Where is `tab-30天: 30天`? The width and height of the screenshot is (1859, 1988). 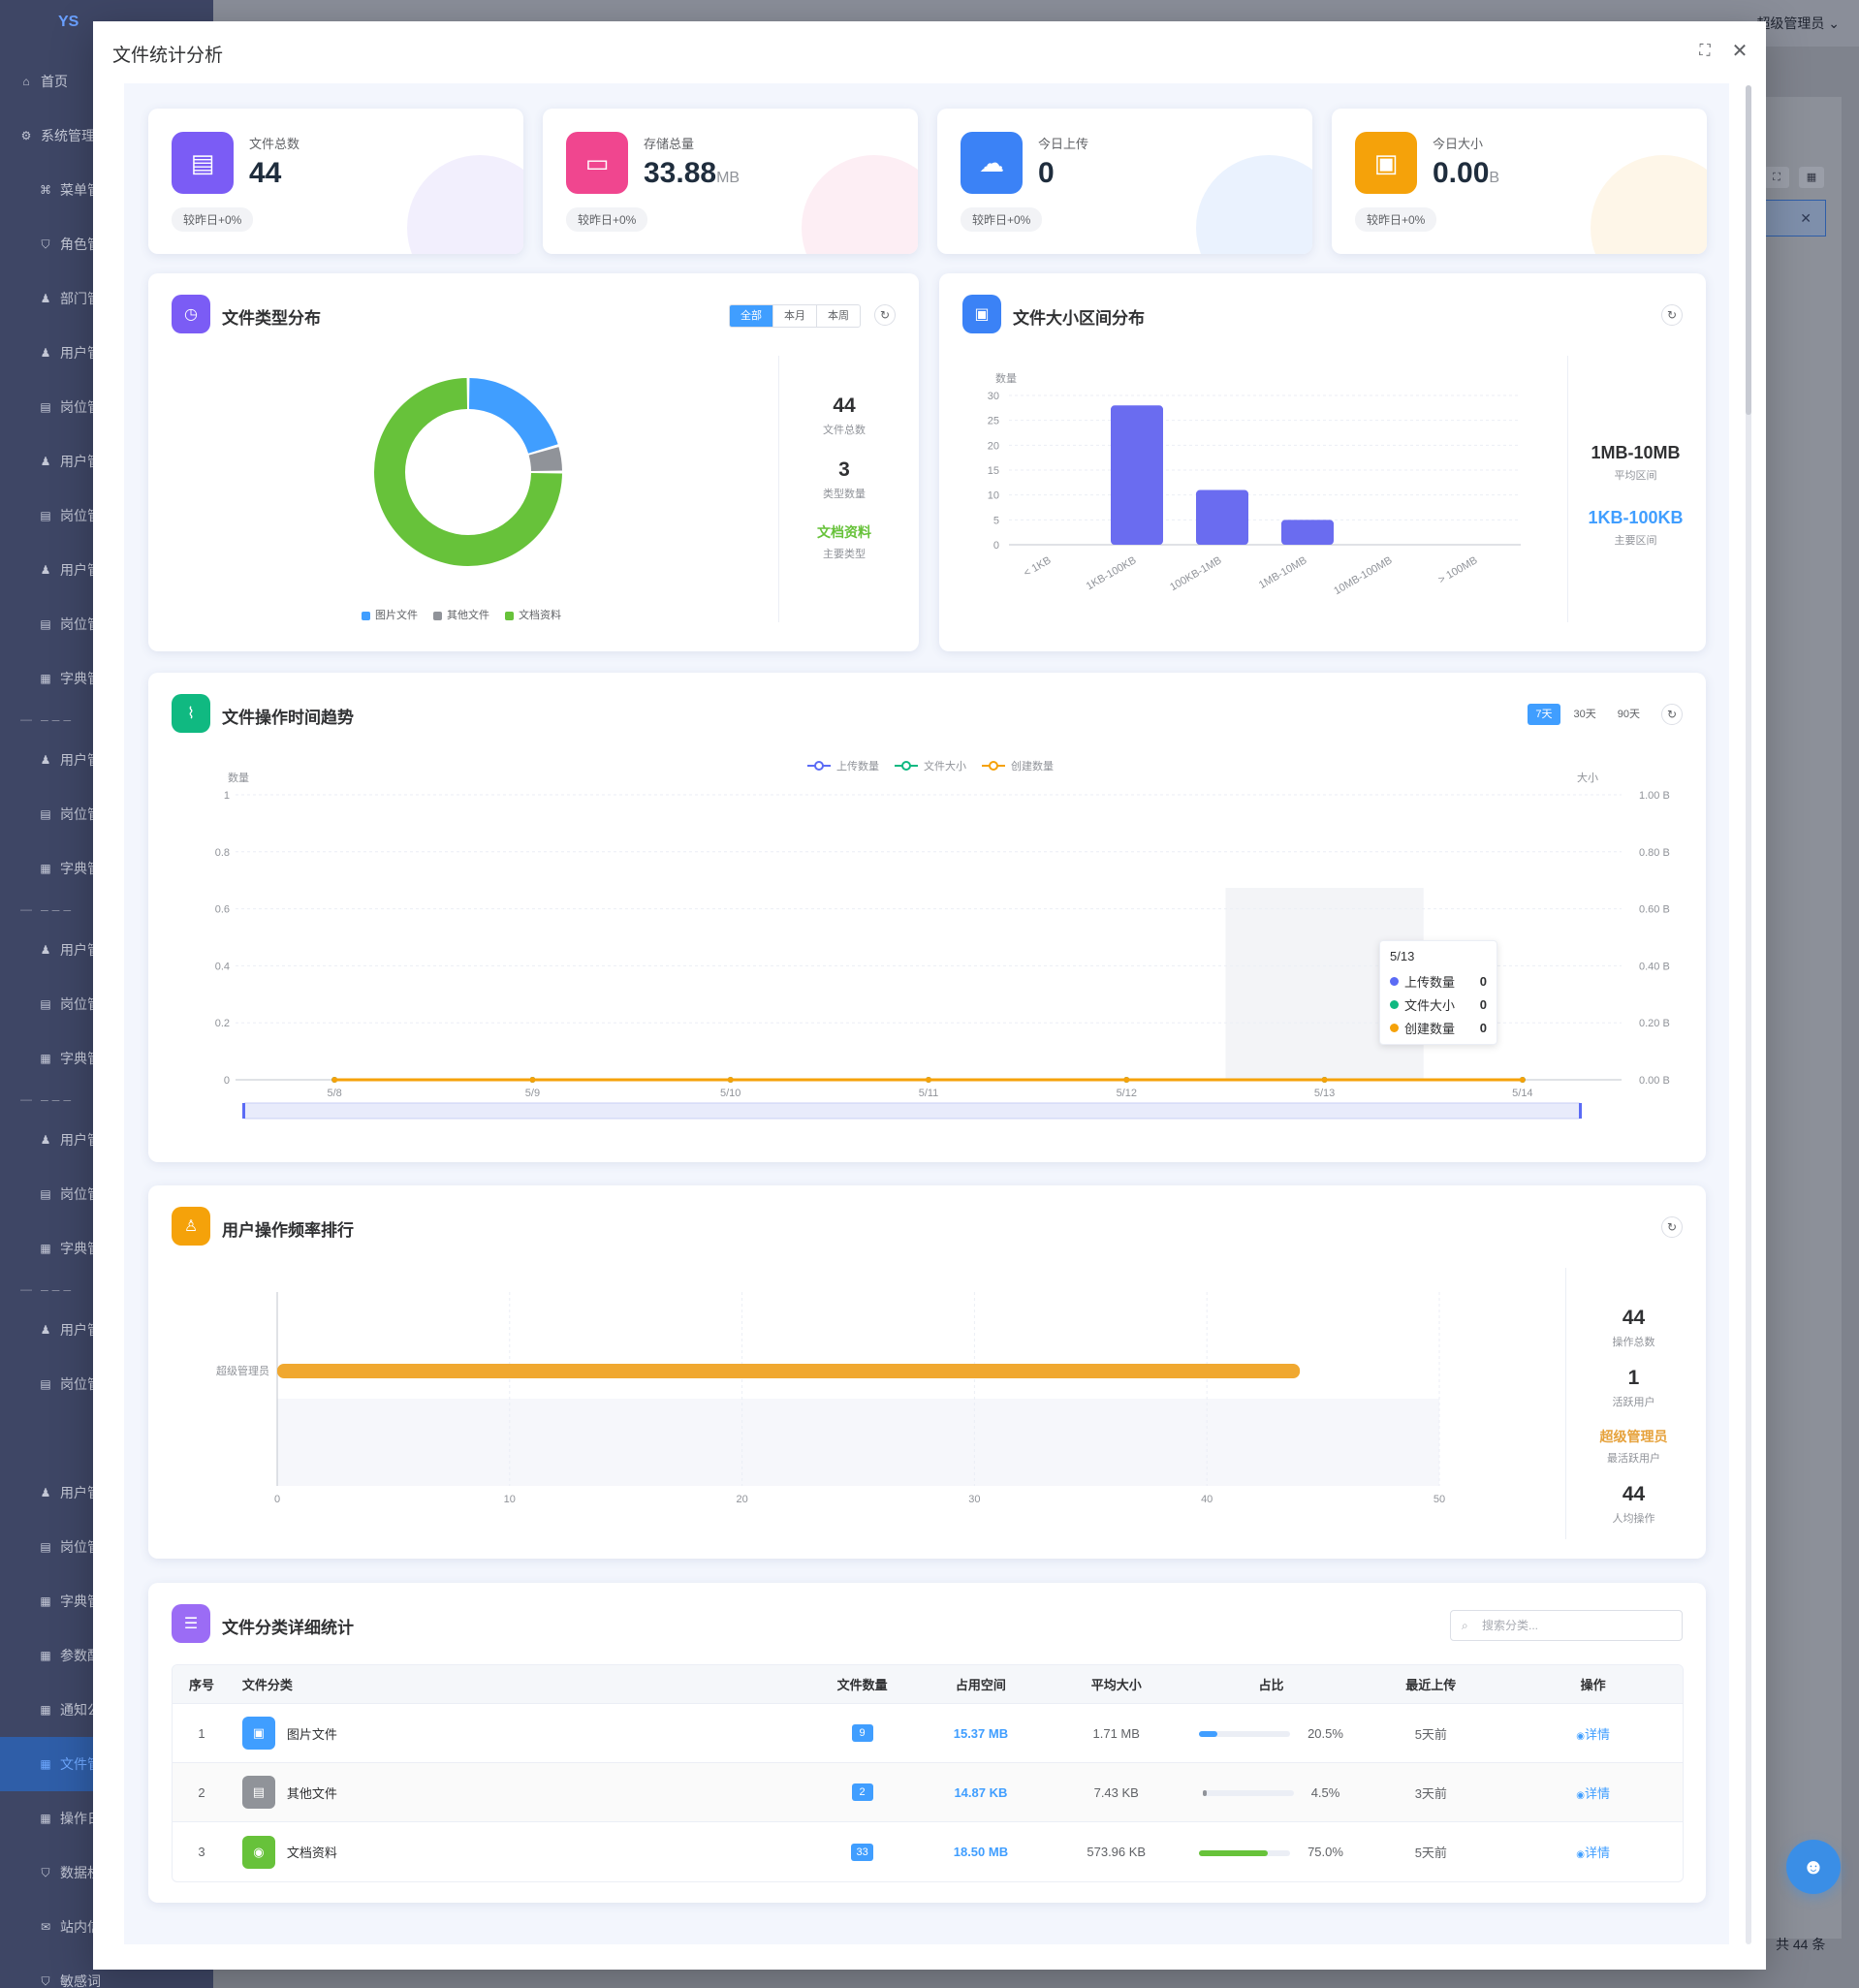 tab-30天: 30天 is located at coordinates (1585, 714).